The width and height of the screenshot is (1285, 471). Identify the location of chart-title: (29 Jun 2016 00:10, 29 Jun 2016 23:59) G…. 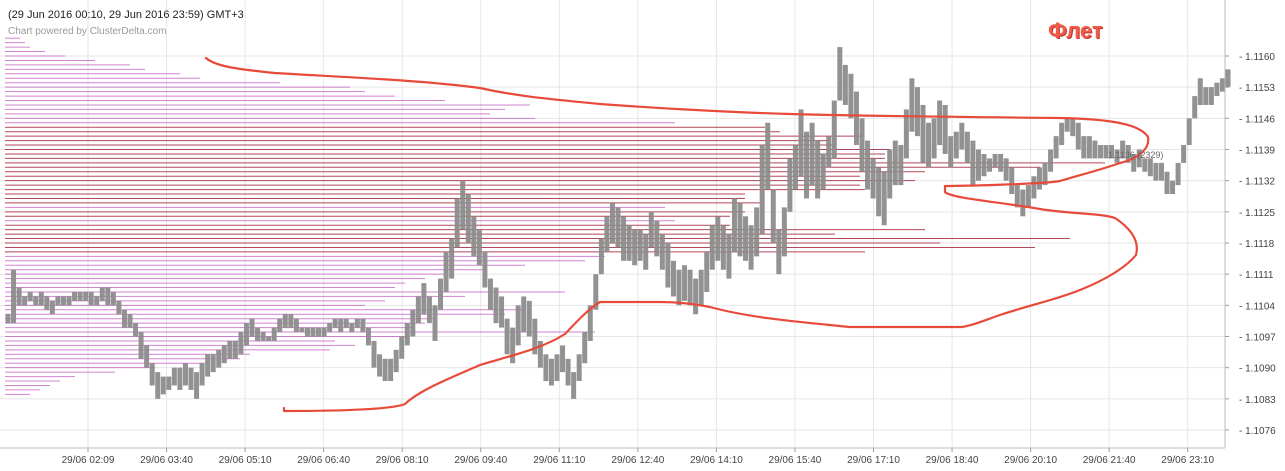
(126, 15).